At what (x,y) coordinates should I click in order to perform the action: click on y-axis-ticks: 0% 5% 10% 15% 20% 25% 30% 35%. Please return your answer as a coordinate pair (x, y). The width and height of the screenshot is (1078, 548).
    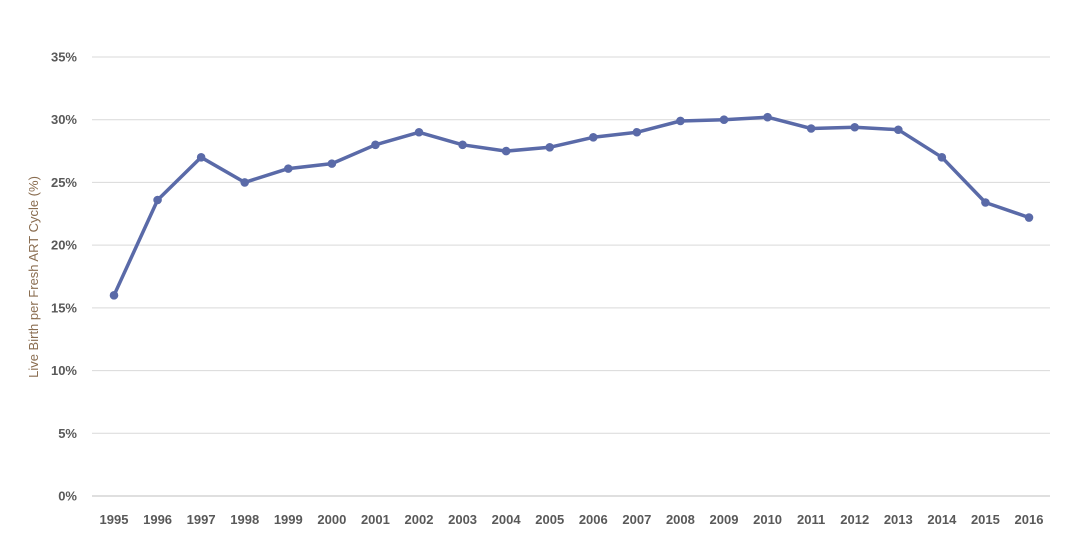
    Looking at the image, I should click on (64, 277).